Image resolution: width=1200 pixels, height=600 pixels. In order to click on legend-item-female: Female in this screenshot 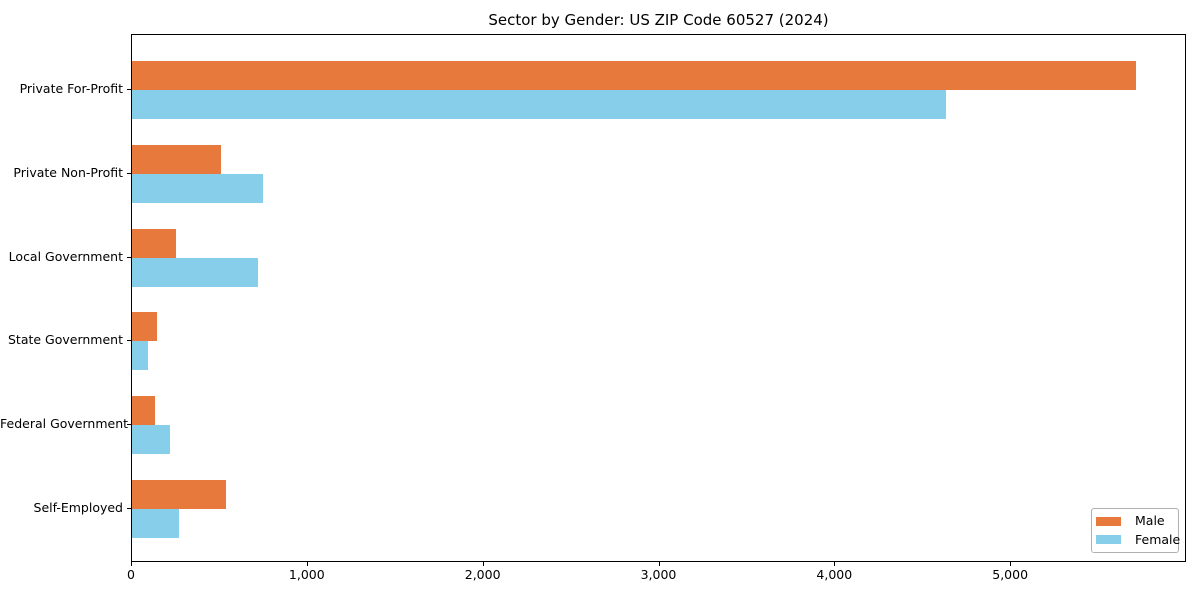, I will do `click(1138, 540)`.